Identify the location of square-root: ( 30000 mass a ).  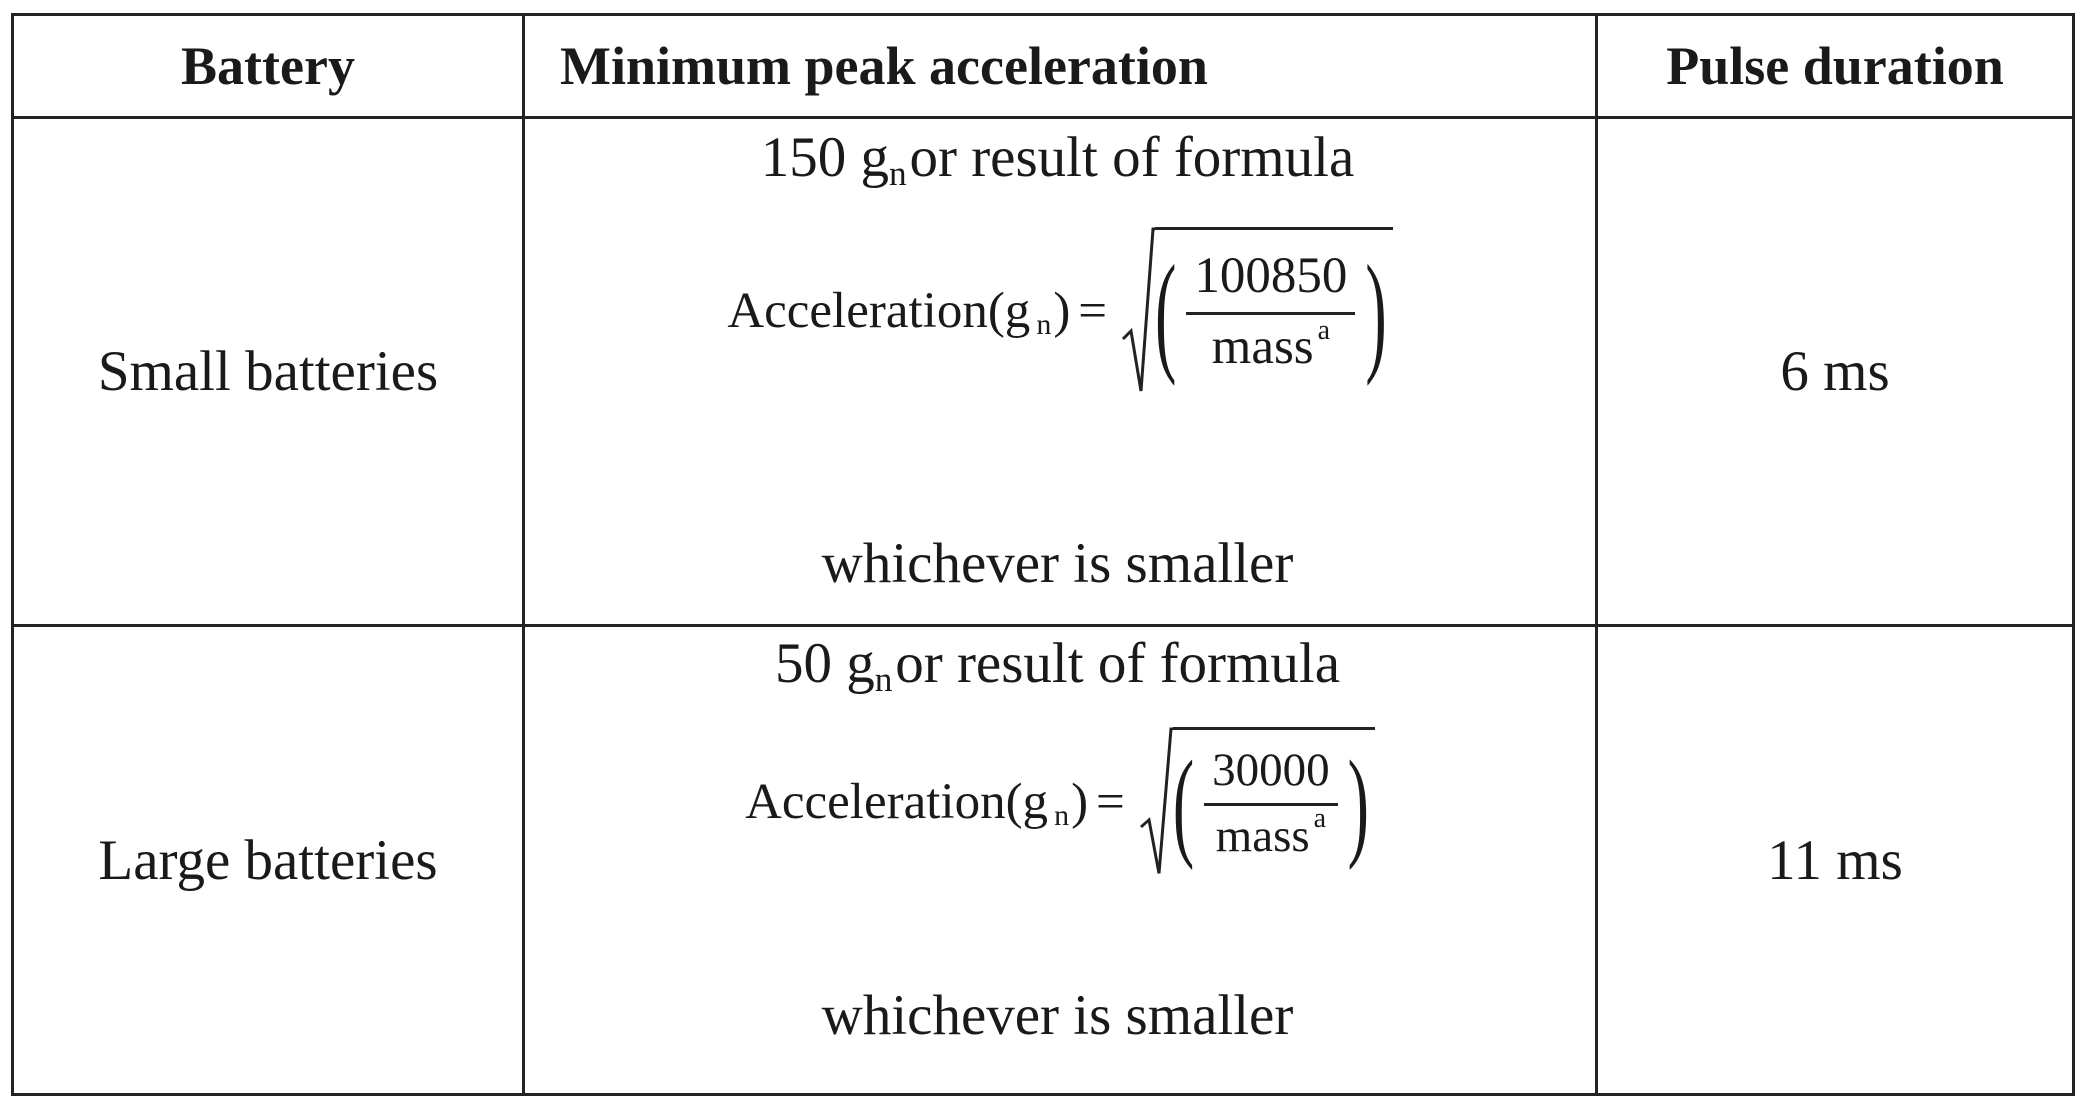
(1257, 802).